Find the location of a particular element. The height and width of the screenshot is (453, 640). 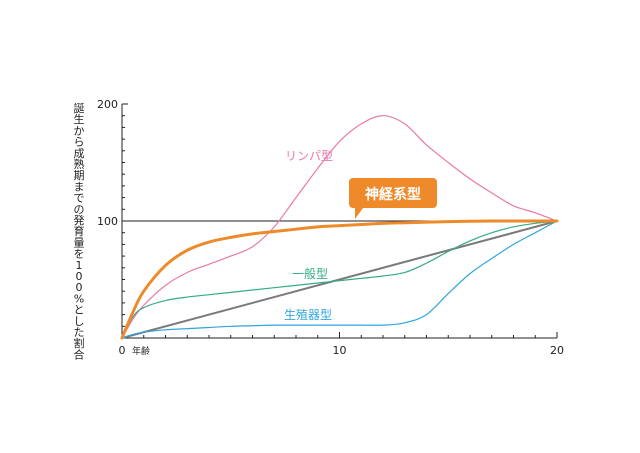

y-axis-label-char: 合 is located at coordinates (79, 354).